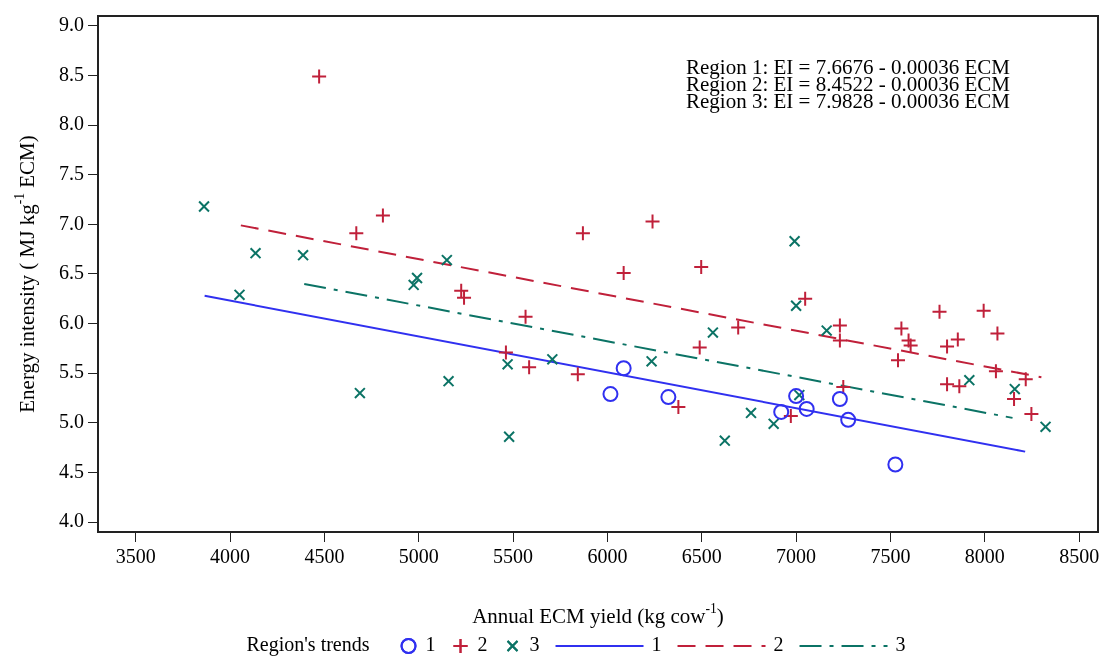 This screenshot has height=660, width=1112. What do you see at coordinates (71, 520) in the screenshot?
I see `y-tick-label: 4.0` at bounding box center [71, 520].